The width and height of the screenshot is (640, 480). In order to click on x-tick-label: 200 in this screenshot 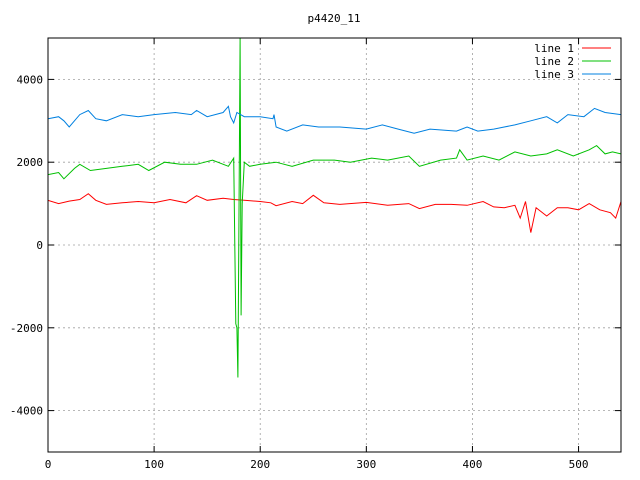, I will do `click(260, 464)`.